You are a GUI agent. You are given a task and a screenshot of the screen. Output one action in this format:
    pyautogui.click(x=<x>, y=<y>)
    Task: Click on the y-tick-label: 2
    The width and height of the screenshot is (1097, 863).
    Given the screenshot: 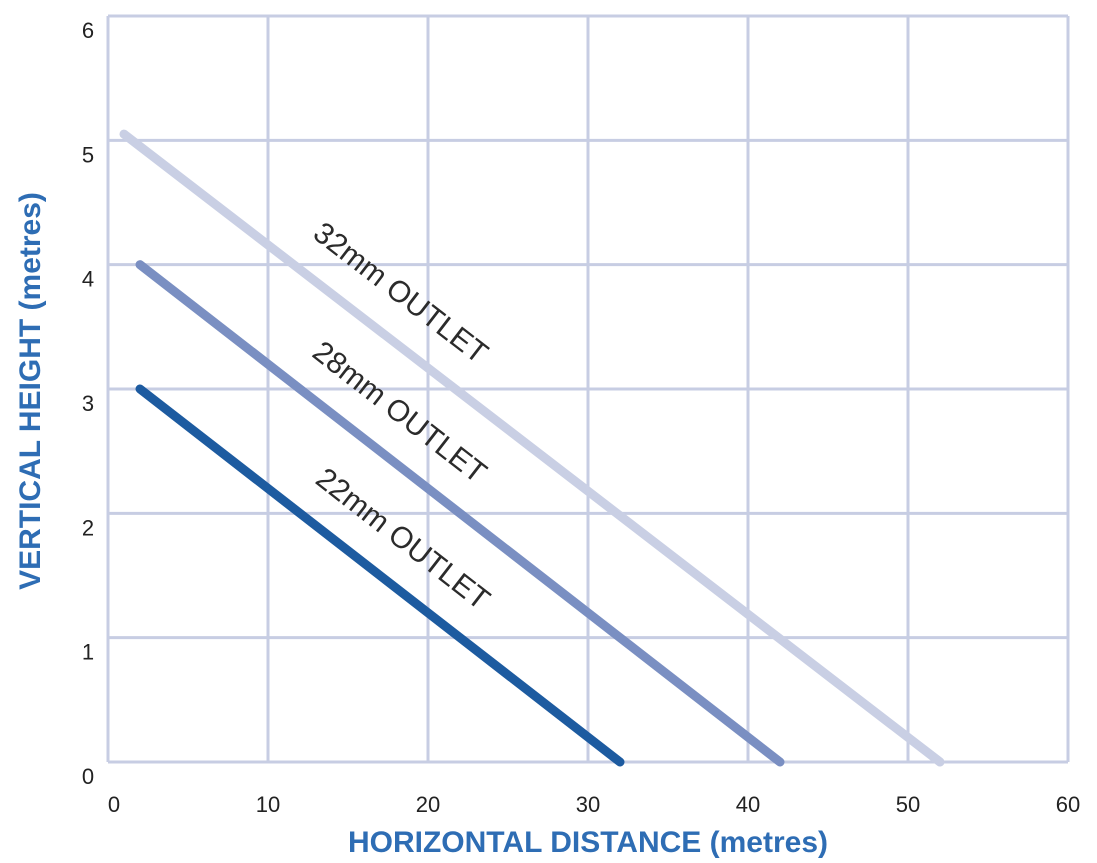 What is the action you would take?
    pyautogui.click(x=88, y=527)
    